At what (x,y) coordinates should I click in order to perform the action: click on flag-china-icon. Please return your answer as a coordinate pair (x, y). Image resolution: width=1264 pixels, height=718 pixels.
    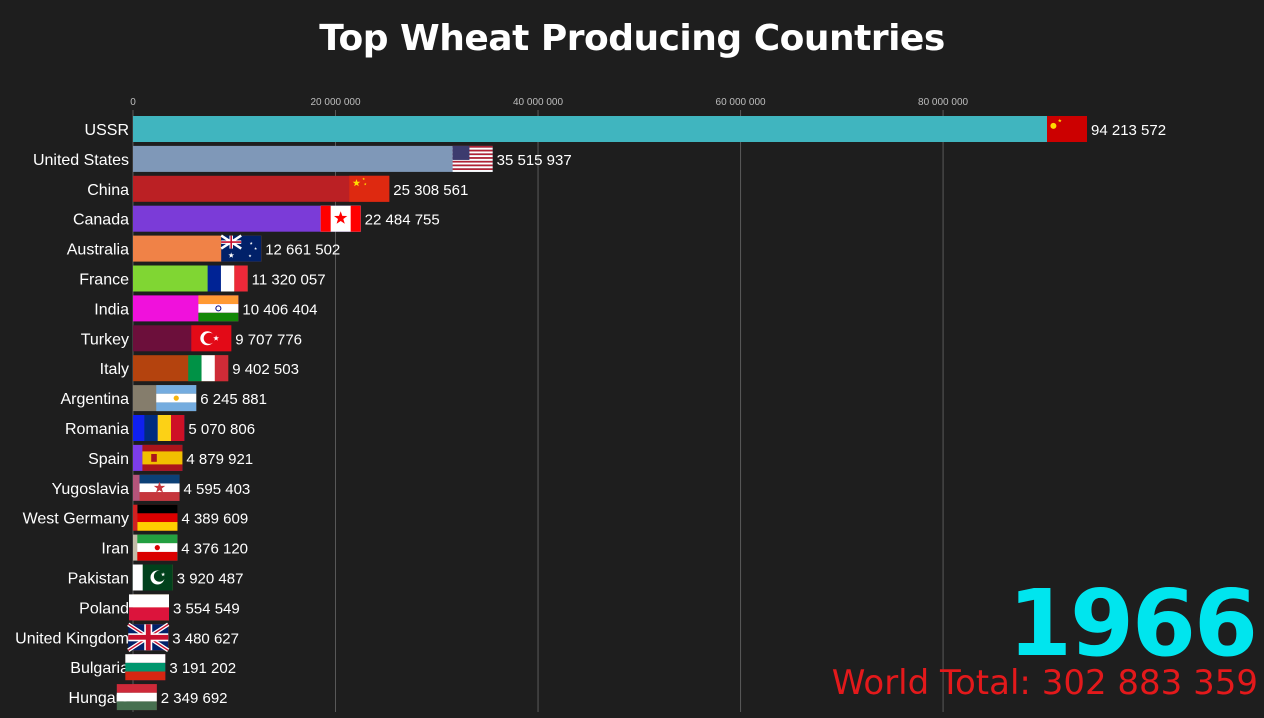
    Looking at the image, I should click on (369, 188).